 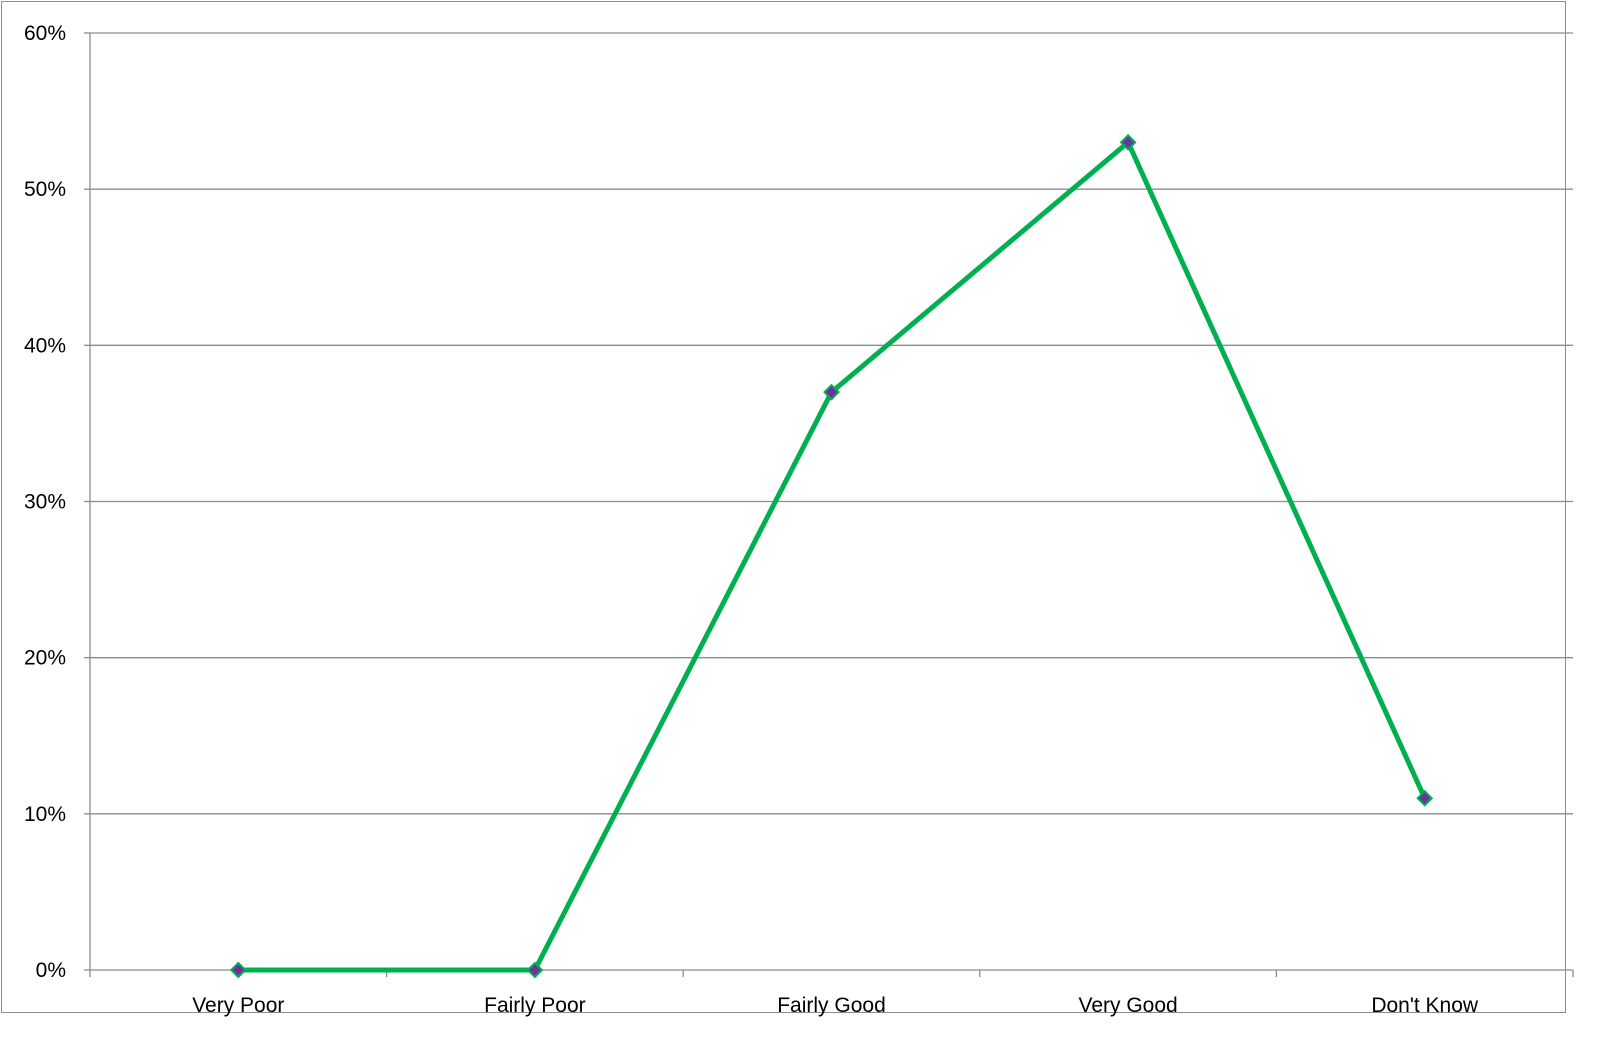 What do you see at coordinates (238, 1005) in the screenshot?
I see `x-axis-tick-label: Very Poor` at bounding box center [238, 1005].